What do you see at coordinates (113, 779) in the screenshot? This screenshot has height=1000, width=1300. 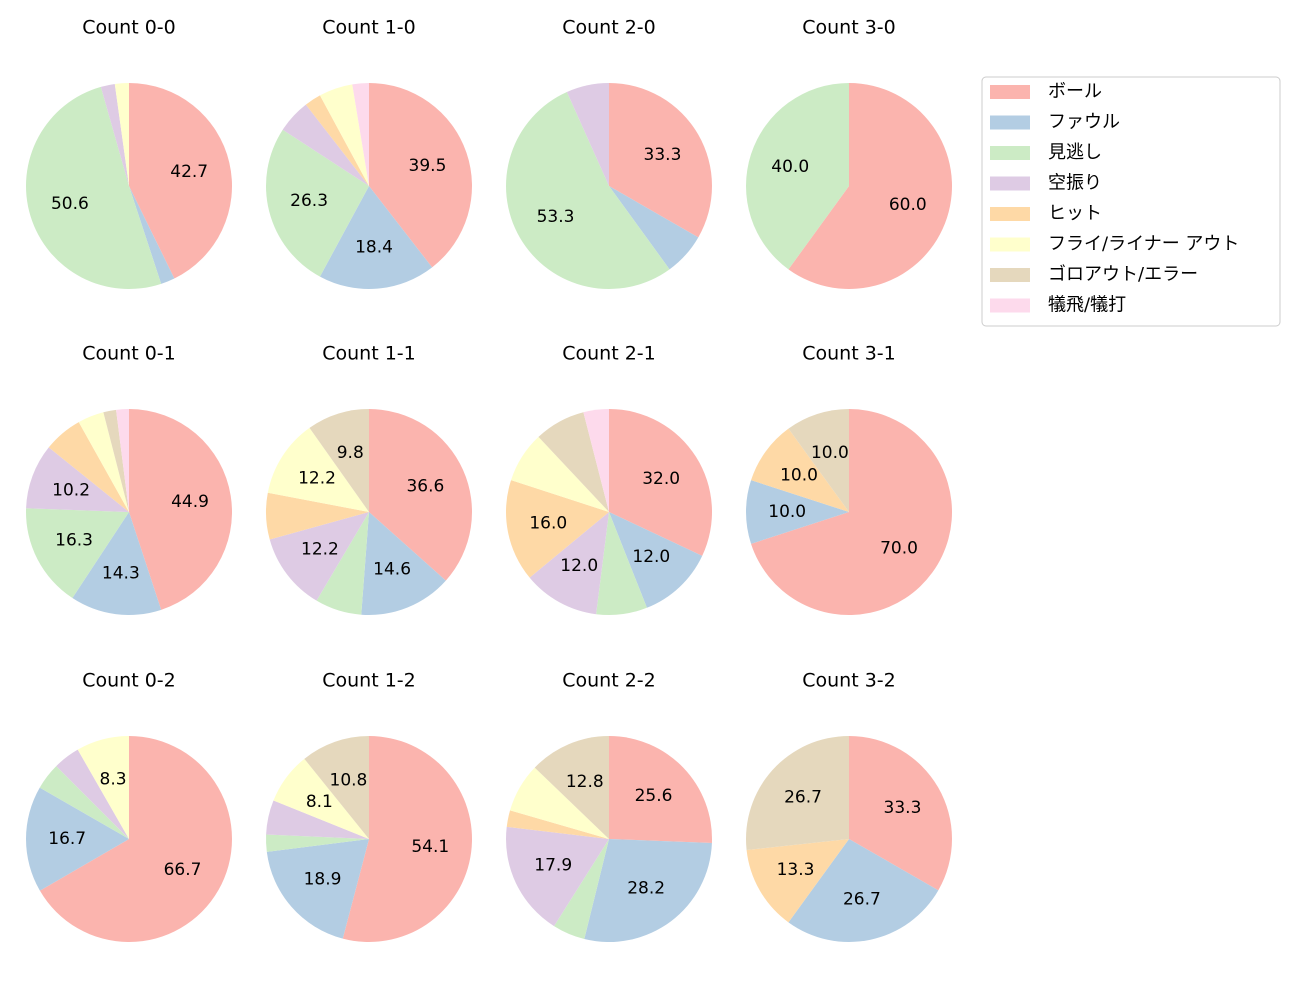 I see `slice-label: 8.3` at bounding box center [113, 779].